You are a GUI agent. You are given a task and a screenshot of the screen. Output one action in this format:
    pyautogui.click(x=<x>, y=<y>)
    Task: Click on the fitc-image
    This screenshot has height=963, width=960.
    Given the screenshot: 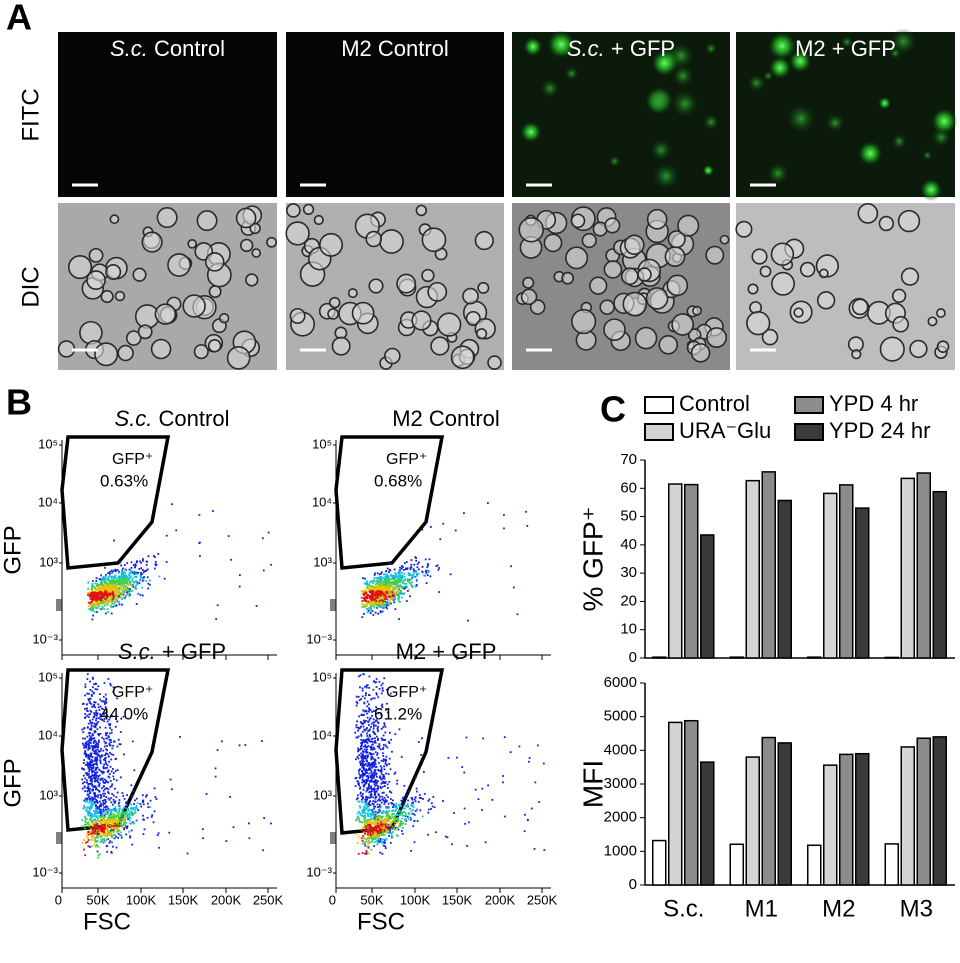 What is the action you would take?
    pyautogui.click(x=395, y=114)
    